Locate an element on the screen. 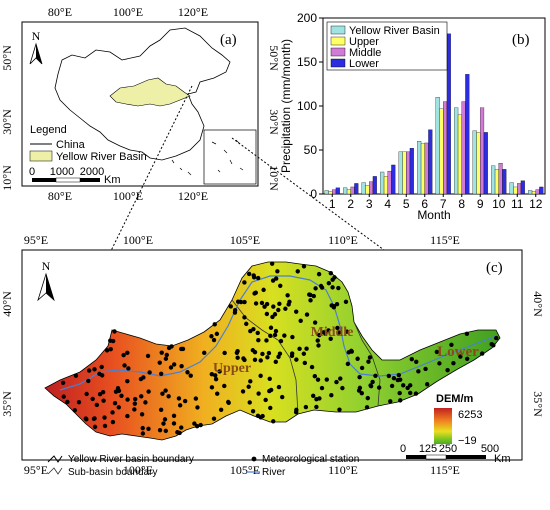  north-label: N is located at coordinates (36, 36).